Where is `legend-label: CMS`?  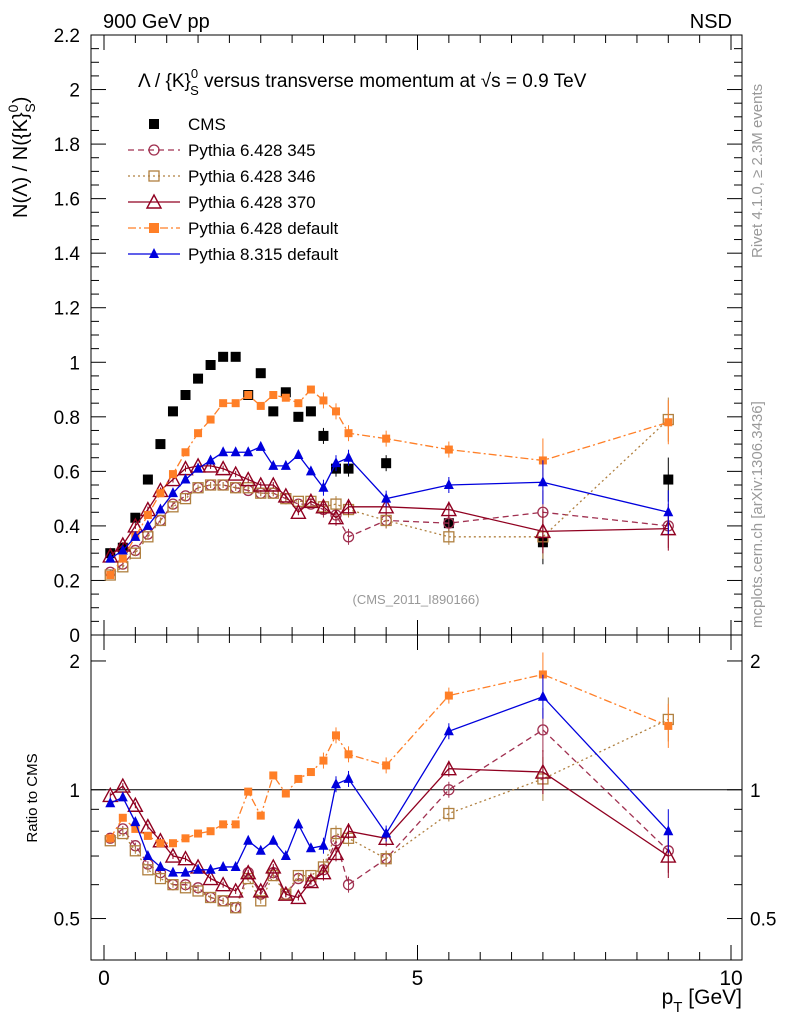
legend-label: CMS is located at coordinates (207, 124).